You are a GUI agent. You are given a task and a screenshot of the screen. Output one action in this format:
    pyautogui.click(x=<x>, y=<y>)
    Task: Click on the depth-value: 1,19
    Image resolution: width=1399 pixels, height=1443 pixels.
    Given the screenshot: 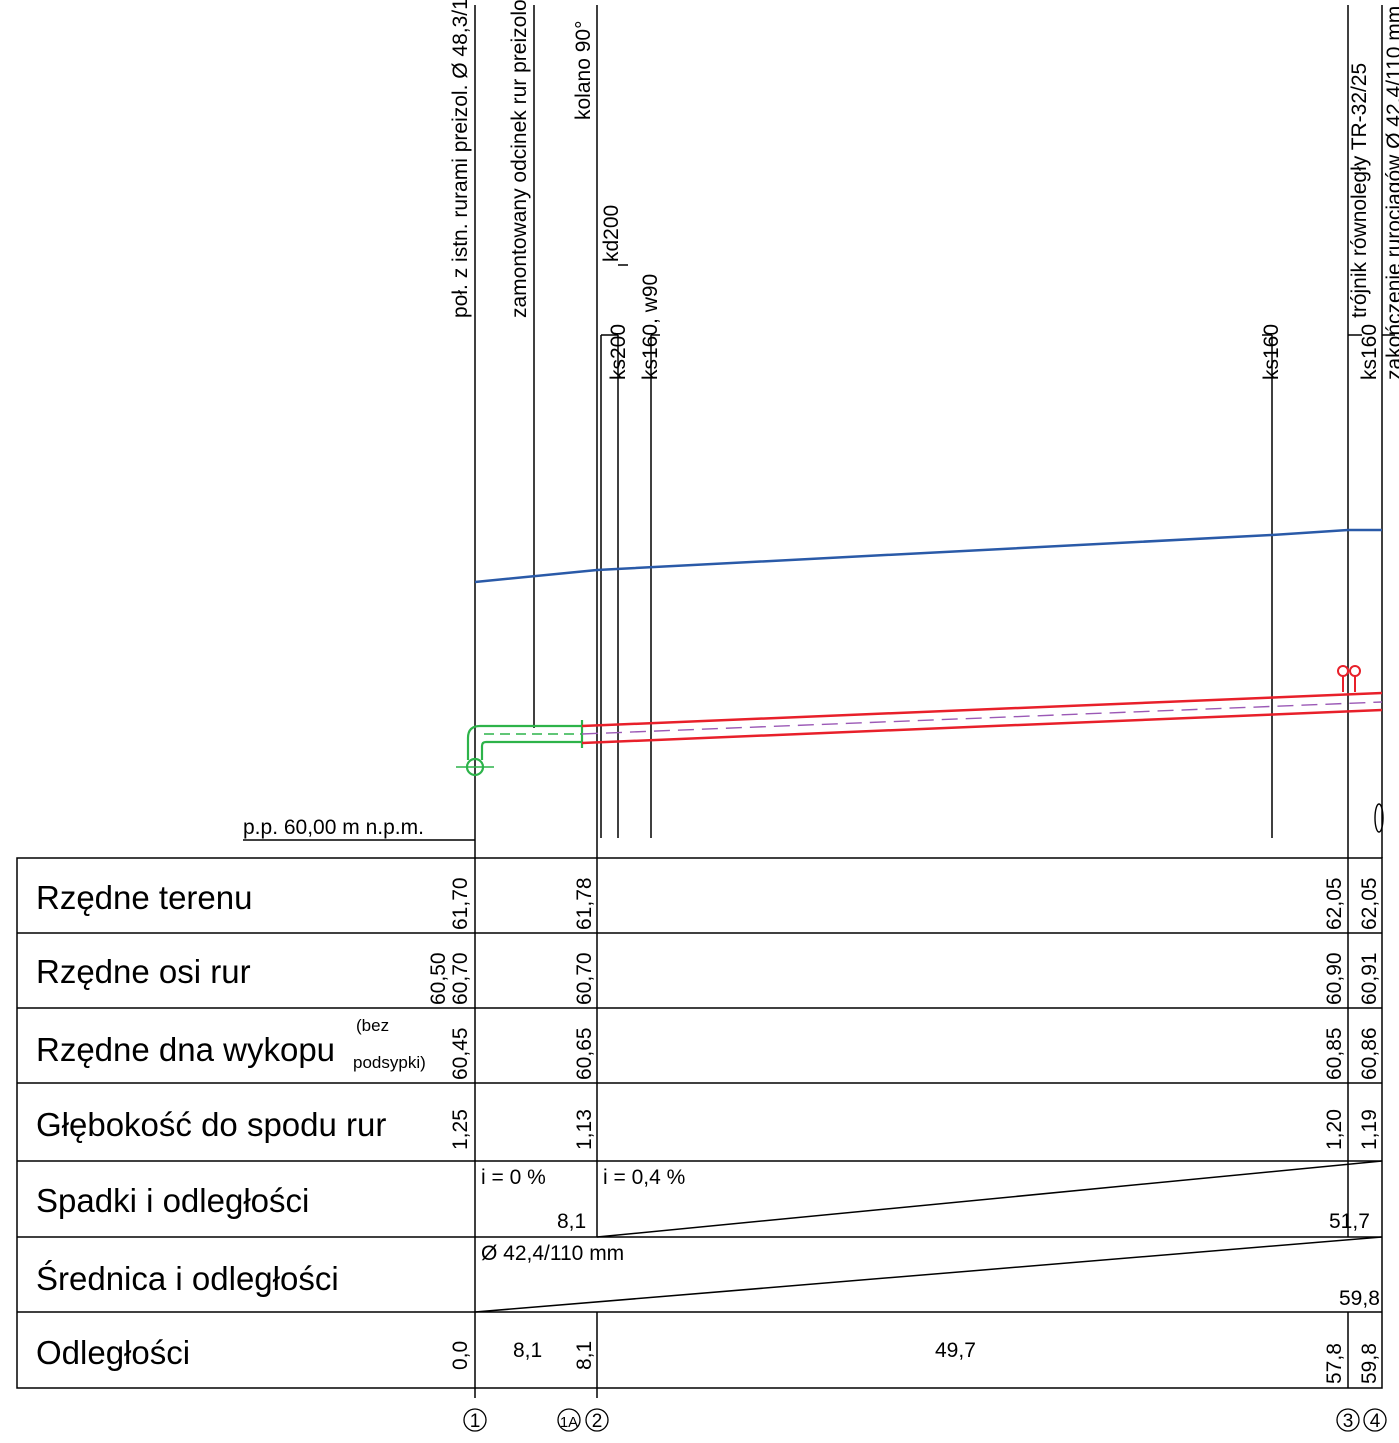 What is the action you would take?
    pyautogui.click(x=1369, y=1129)
    